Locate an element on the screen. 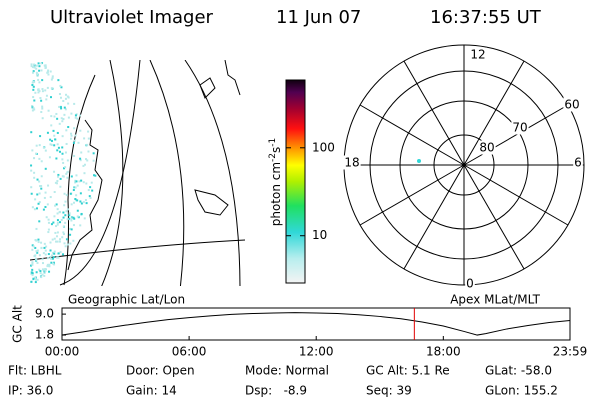  altitude-line is located at coordinates (316, 324).